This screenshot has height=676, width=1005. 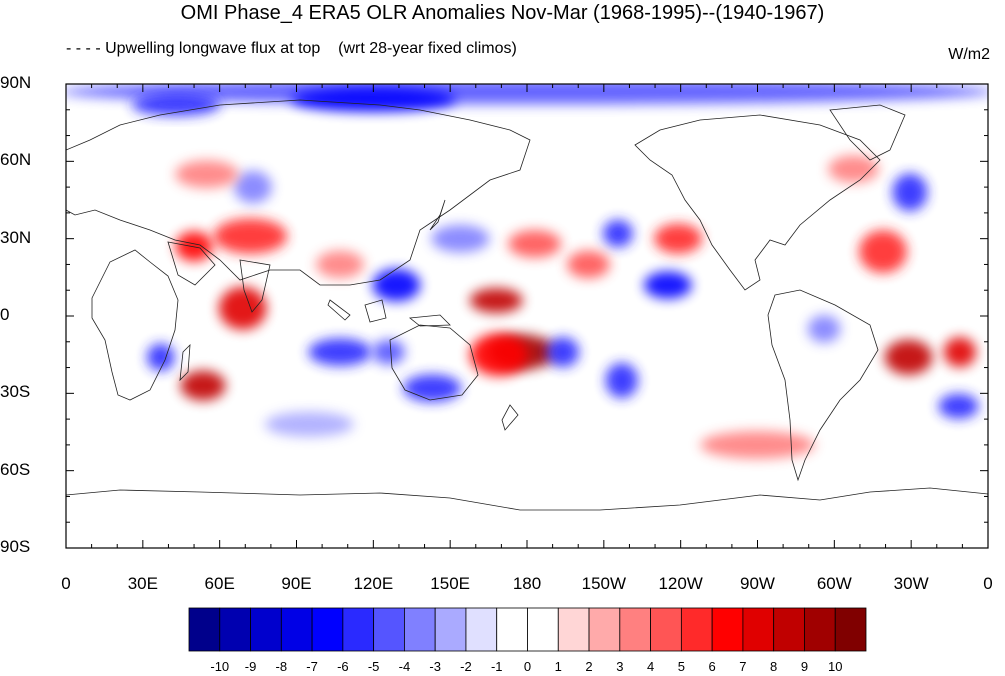 I want to click on colorbar-label: 4, so click(x=650, y=666).